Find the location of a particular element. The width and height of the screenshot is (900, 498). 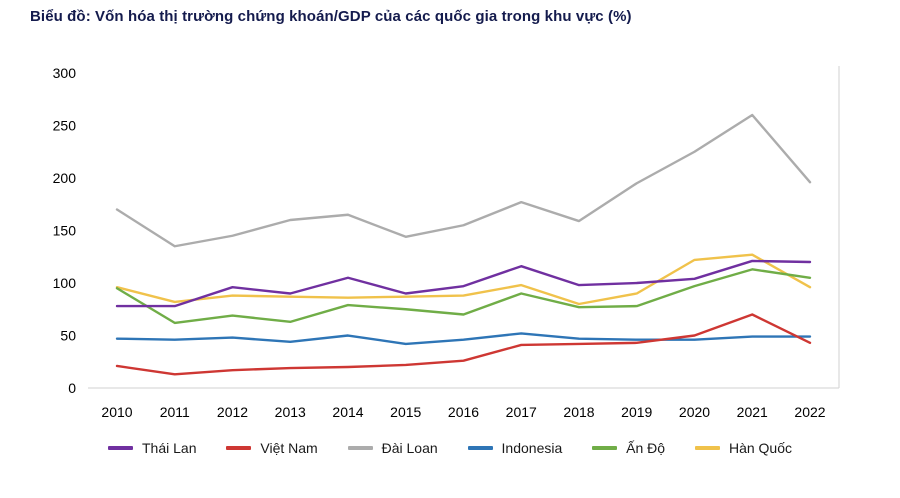

legend-label-indonesia: Indonesia is located at coordinates (532, 448).